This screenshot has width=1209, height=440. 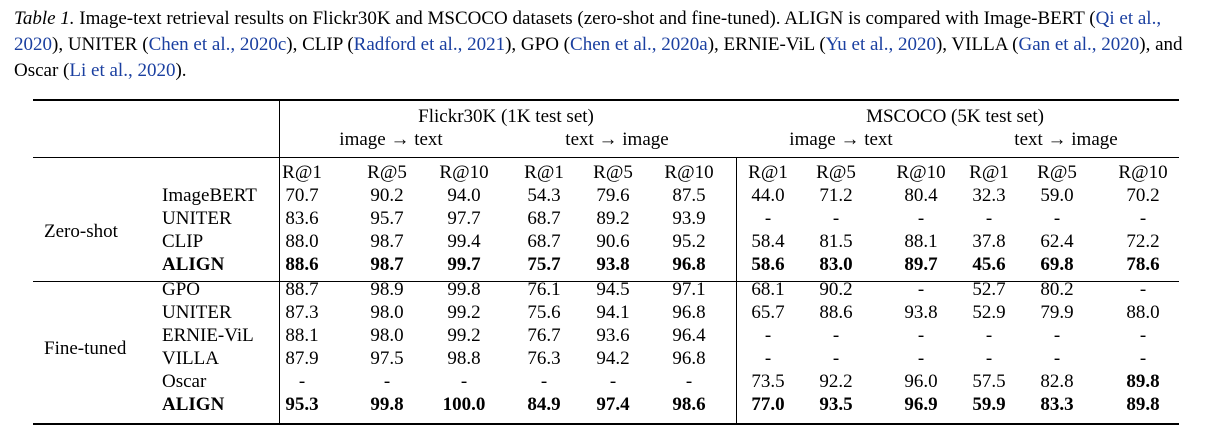 What do you see at coordinates (989, 381) in the screenshot?
I see `result-value: 57.5` at bounding box center [989, 381].